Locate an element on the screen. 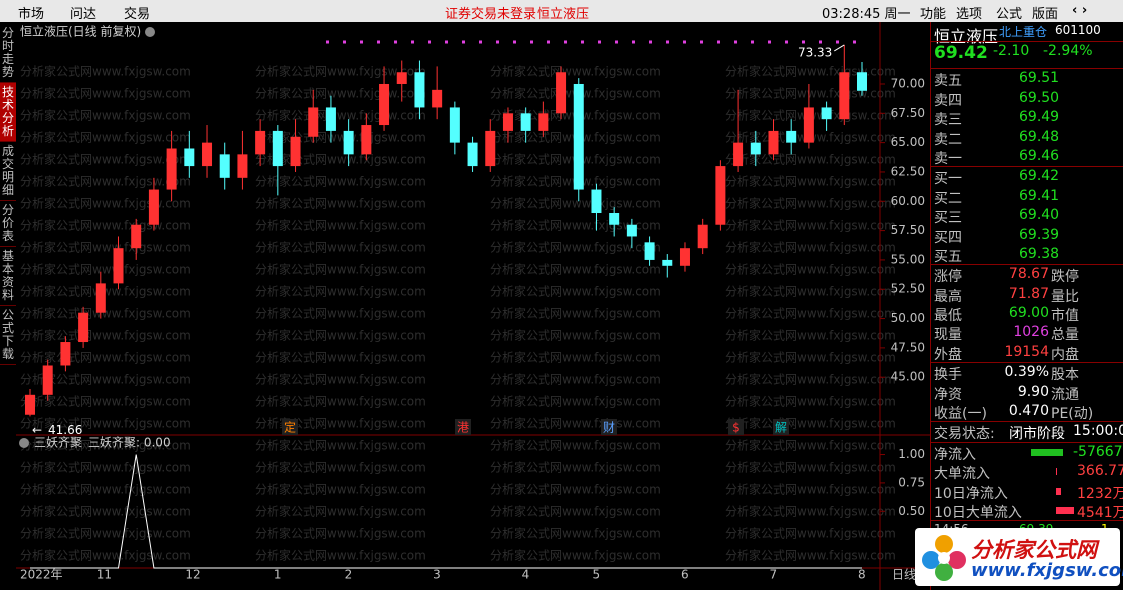 The height and width of the screenshot is (590, 1123). order-label: 卖一 is located at coordinates (948, 158).